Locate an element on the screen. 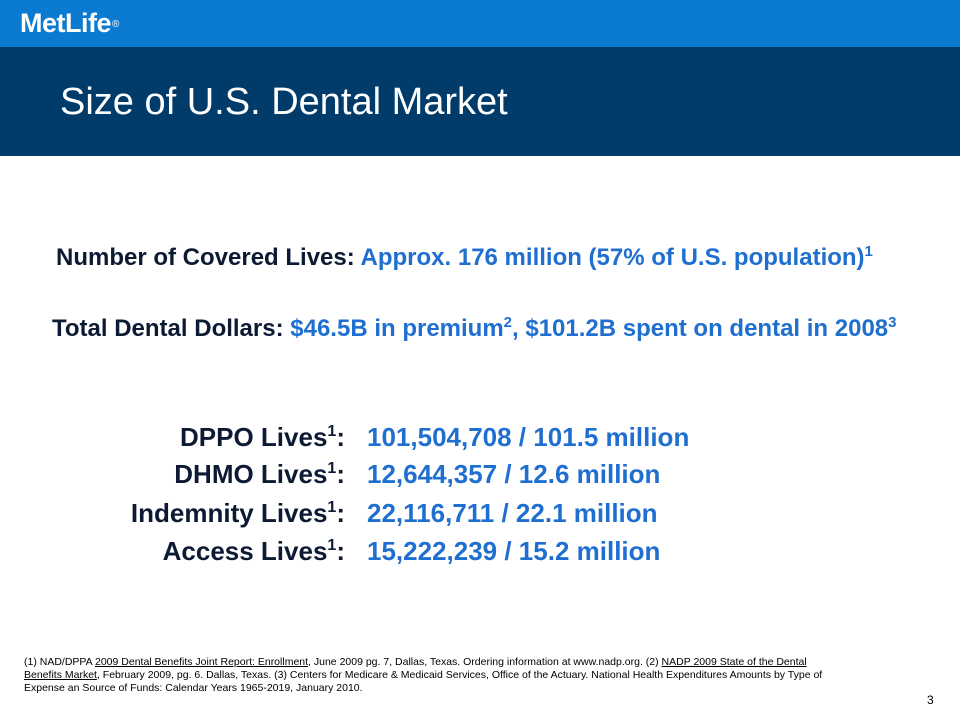 The width and height of the screenshot is (960, 720). lives-label-text: DHMO Lives is located at coordinates (251, 474).